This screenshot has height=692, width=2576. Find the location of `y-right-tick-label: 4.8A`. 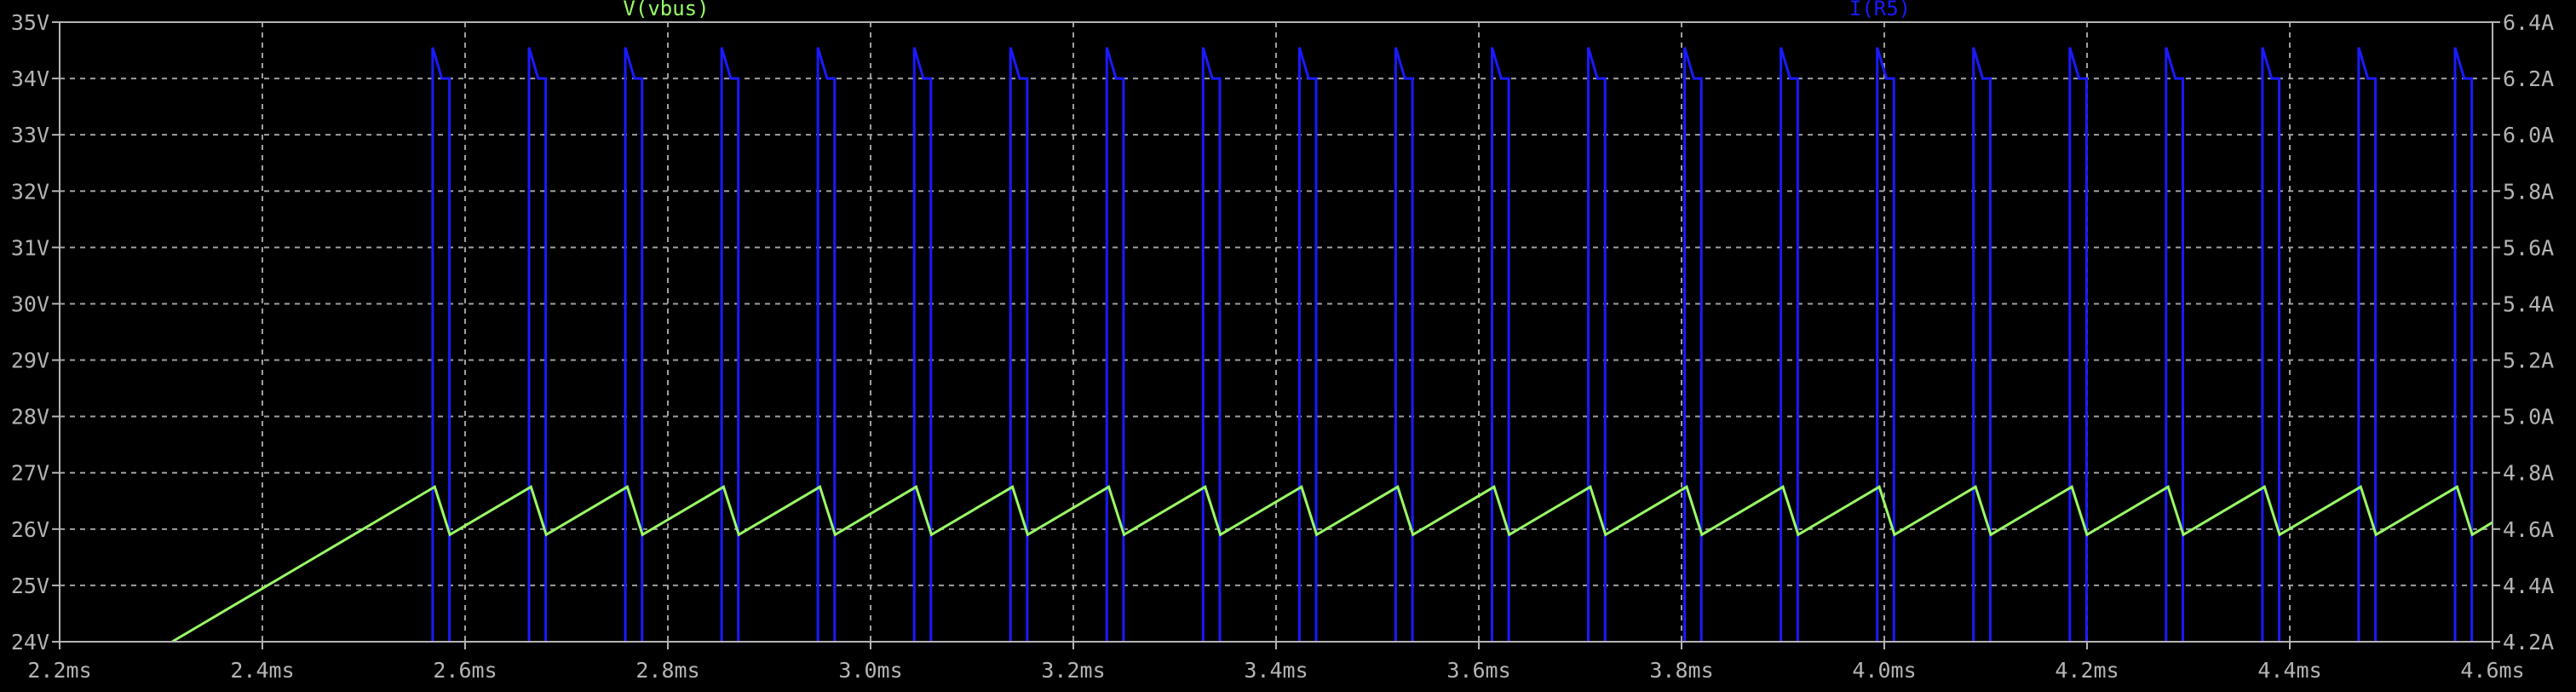

y-right-tick-label: 4.8A is located at coordinates (2529, 473).